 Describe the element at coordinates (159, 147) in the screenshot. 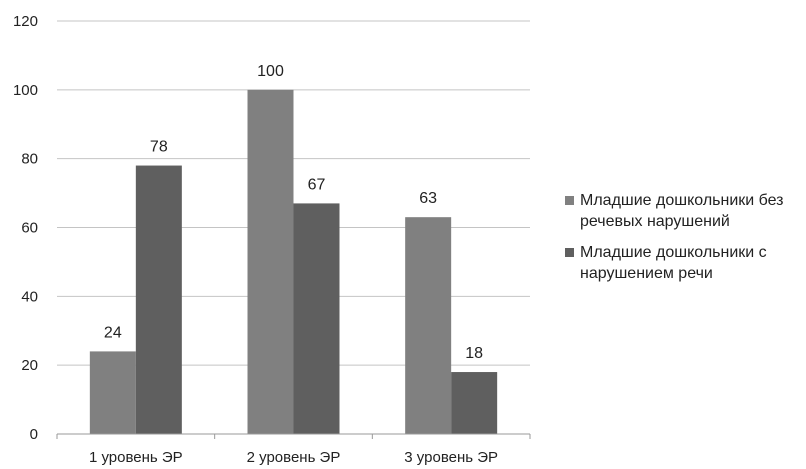

I see `data-label: 78` at that location.